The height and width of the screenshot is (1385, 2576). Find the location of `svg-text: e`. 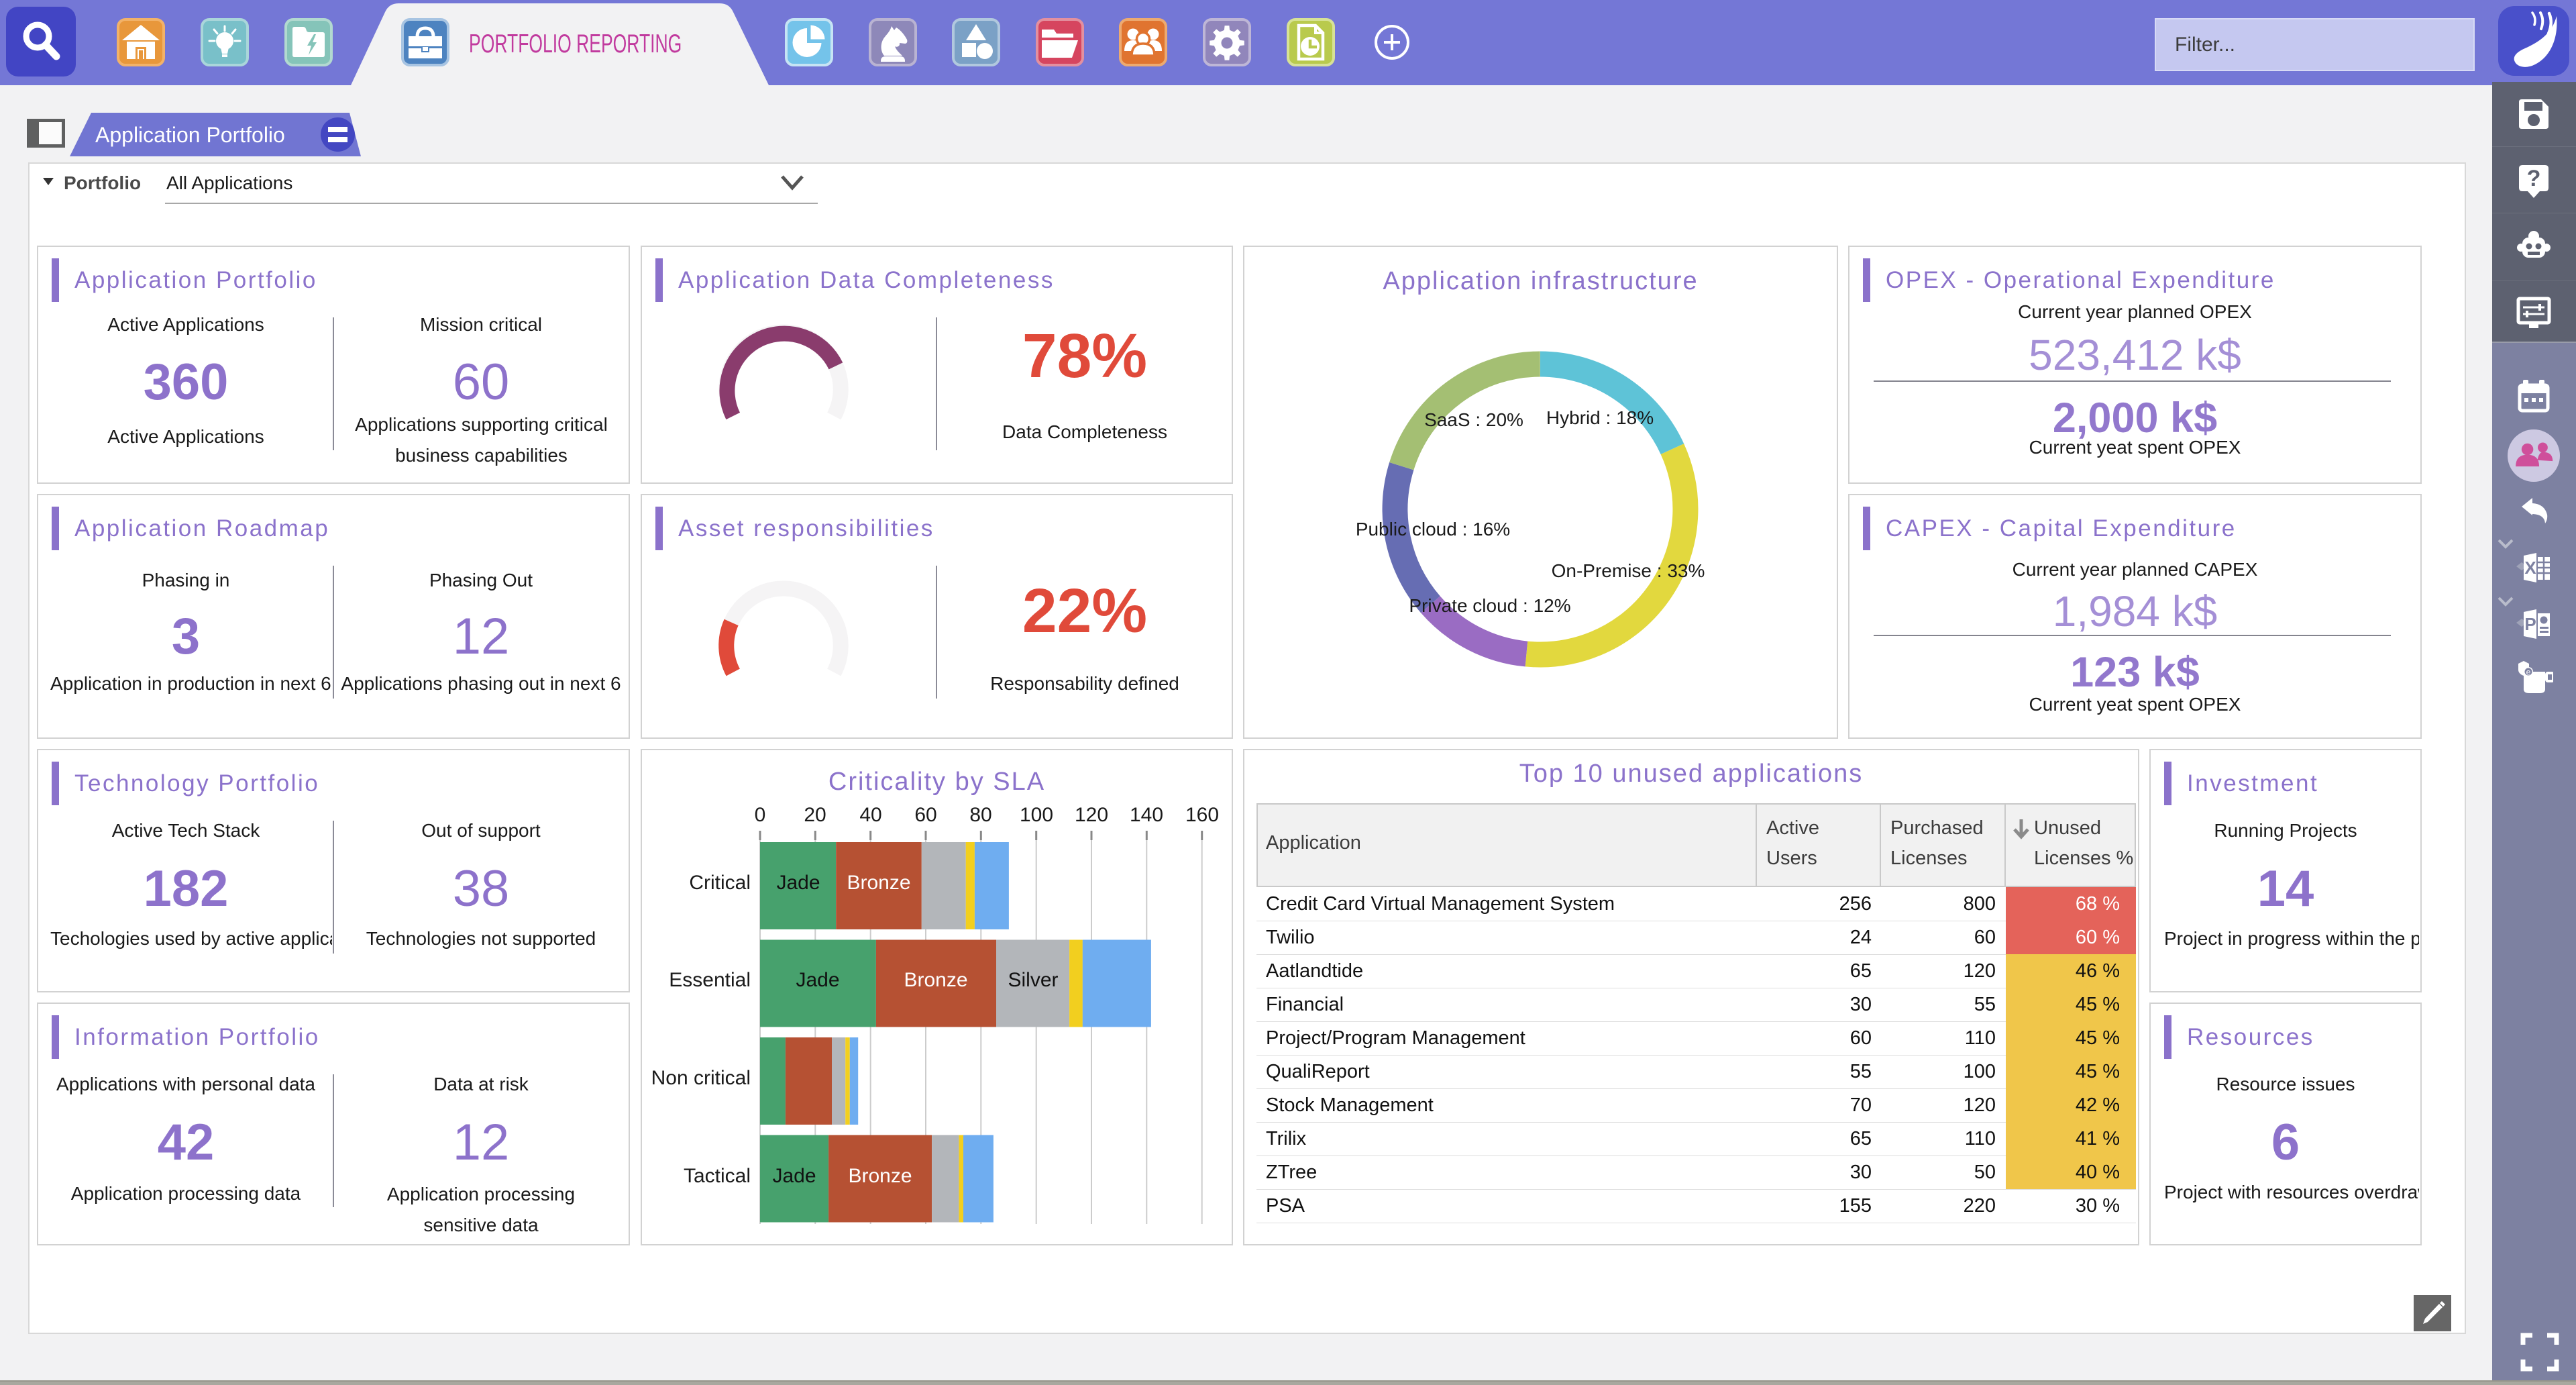

svg-text: e is located at coordinates (2528, 672).